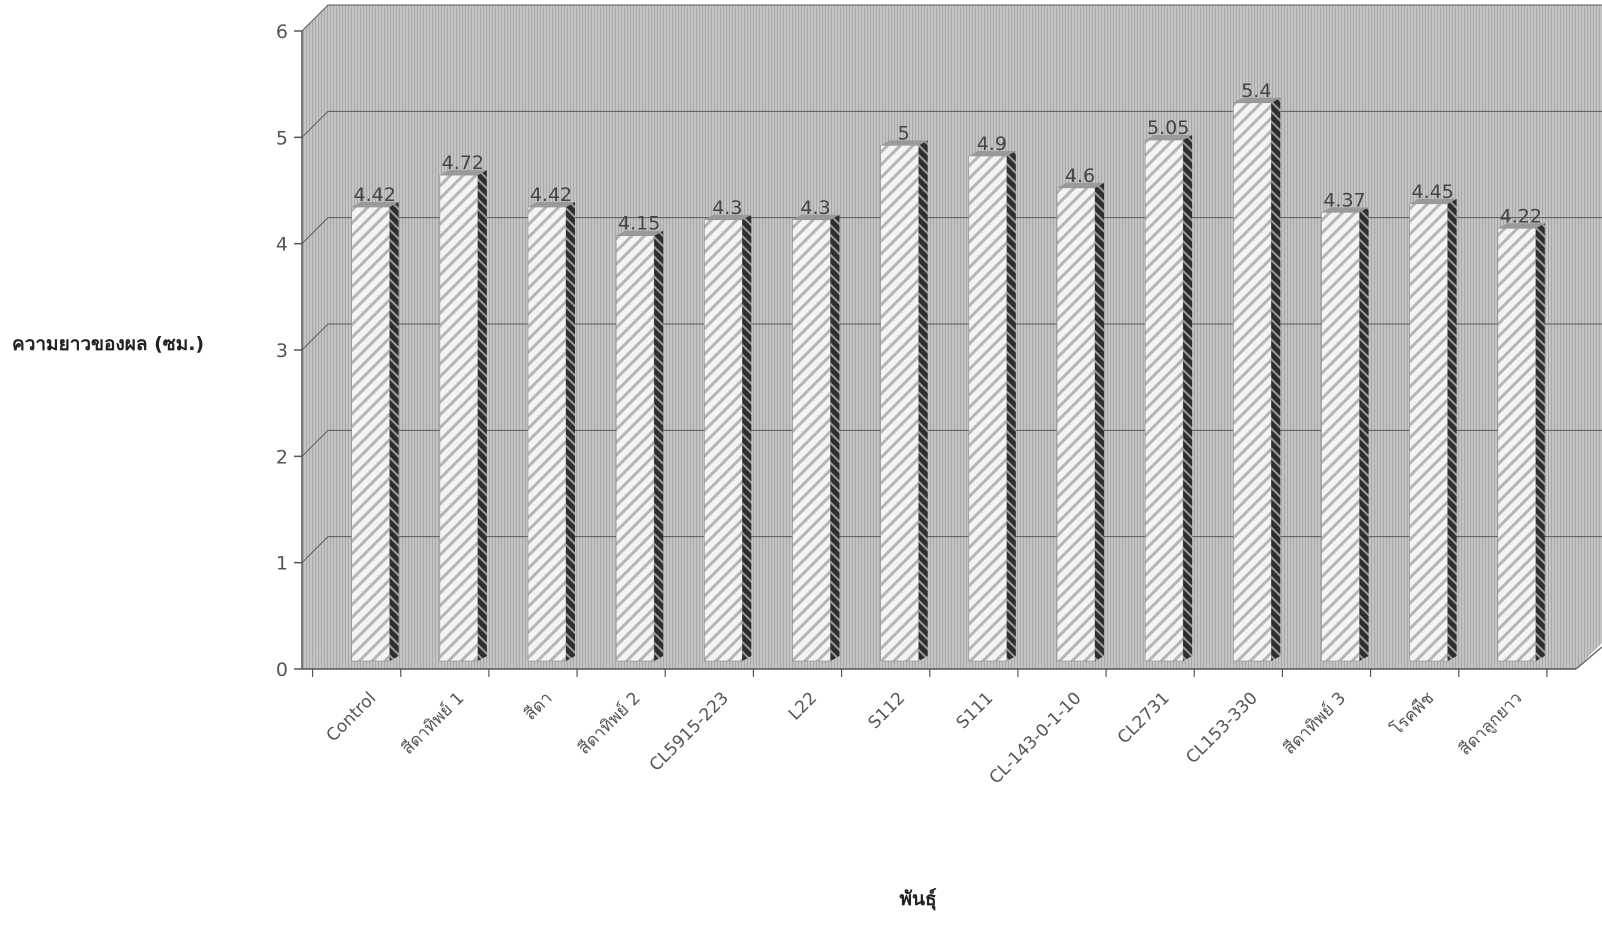 Image resolution: width=1602 pixels, height=933 pixels. What do you see at coordinates (689, 731) in the screenshot?
I see `category-label: CL5915-223` at bounding box center [689, 731].